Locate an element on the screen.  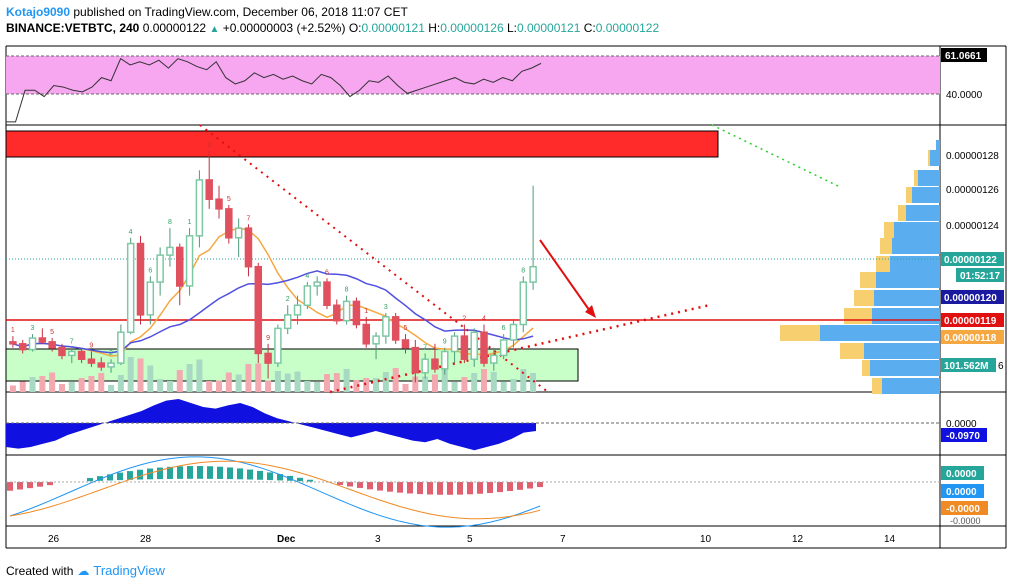
volume-badge is located at coordinates (968, 365).